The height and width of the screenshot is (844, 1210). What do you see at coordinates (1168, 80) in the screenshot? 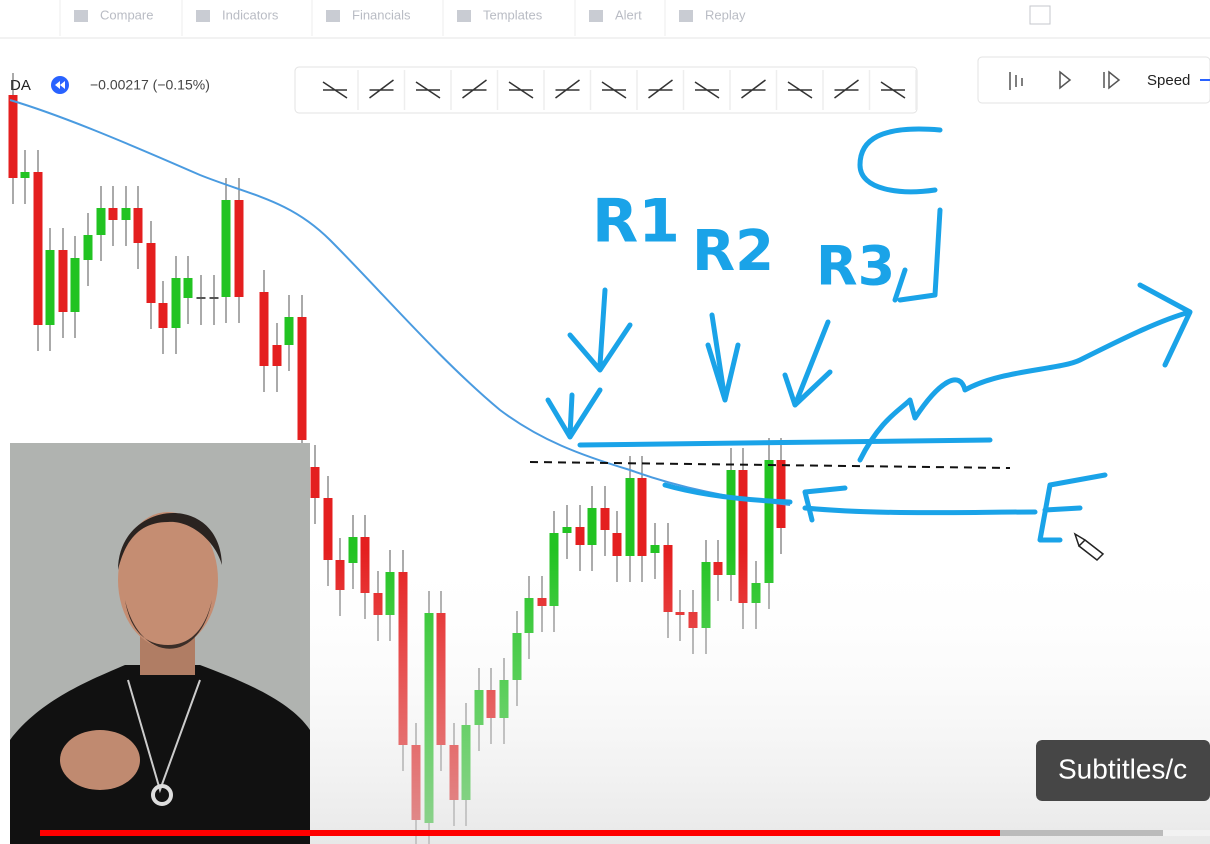
I see `speed-label: Speed` at bounding box center [1168, 80].